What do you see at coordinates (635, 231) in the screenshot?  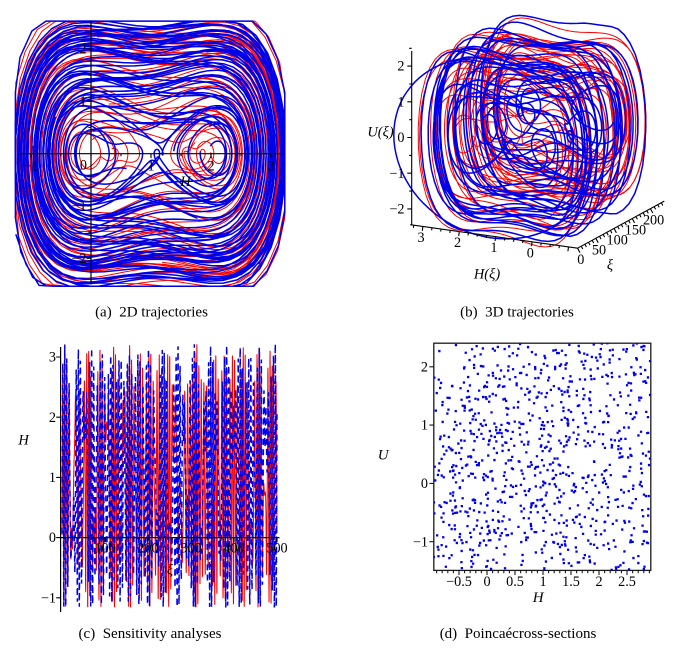 I see `svg-text: 150` at bounding box center [635, 231].